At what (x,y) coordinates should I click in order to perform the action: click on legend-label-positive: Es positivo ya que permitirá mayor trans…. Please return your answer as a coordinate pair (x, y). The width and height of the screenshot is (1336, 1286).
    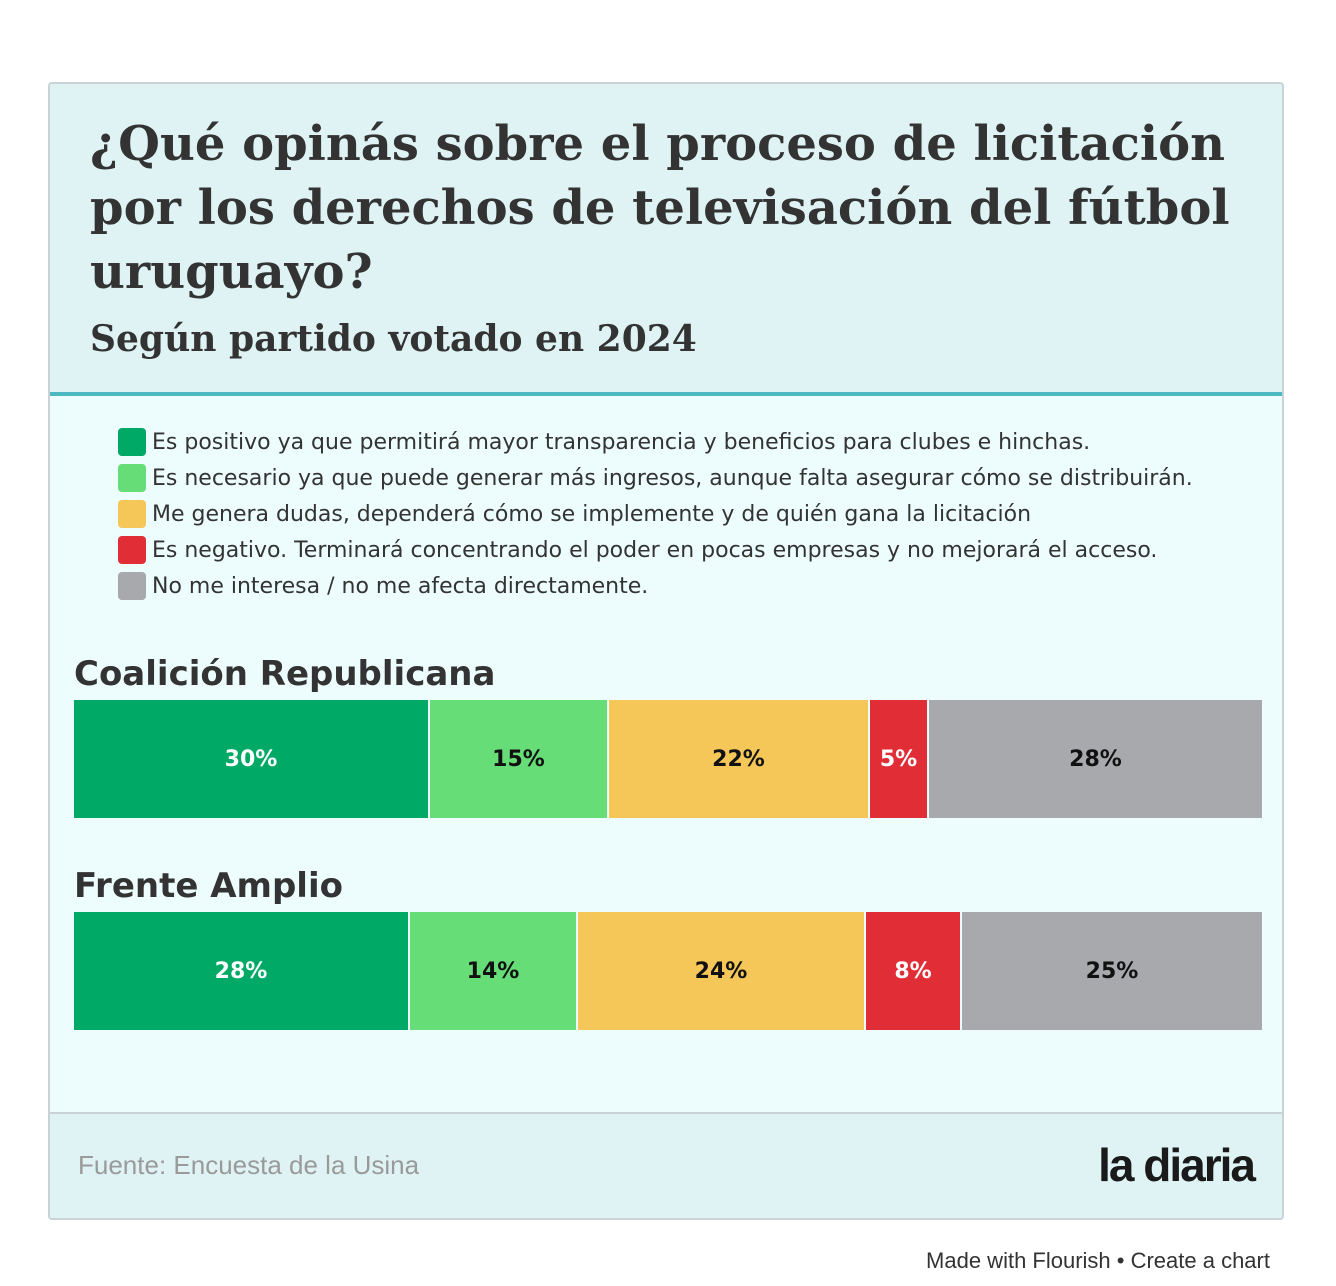
    Looking at the image, I should click on (621, 442).